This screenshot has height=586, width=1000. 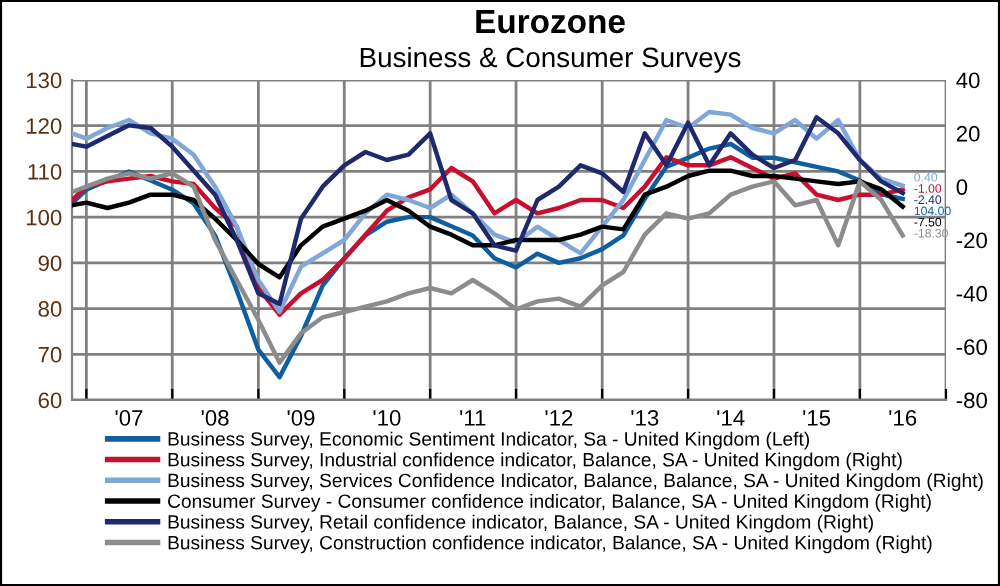 What do you see at coordinates (903, 418) in the screenshot?
I see `x-tick-label: '16` at bounding box center [903, 418].